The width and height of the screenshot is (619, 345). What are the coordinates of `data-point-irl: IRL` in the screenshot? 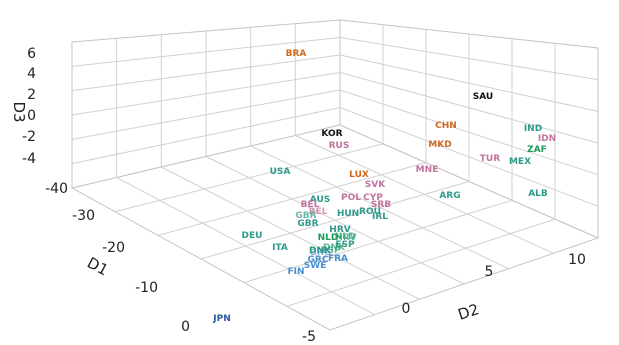 It's located at (380, 217).